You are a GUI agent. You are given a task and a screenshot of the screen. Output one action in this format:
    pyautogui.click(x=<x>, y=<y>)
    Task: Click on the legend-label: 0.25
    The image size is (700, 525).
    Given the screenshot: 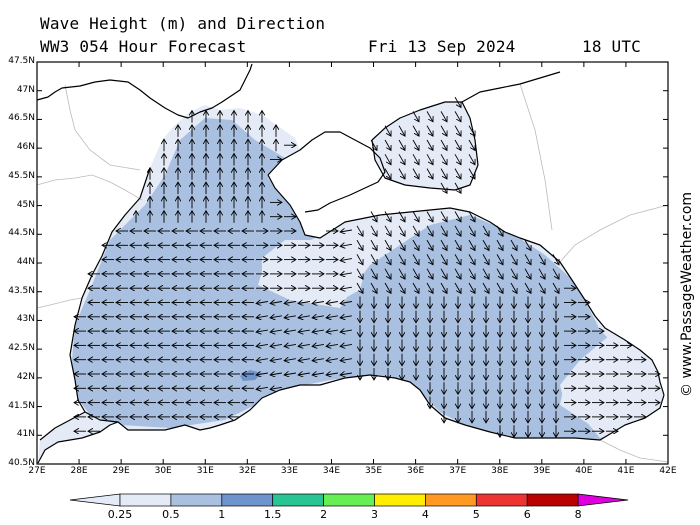 What is the action you would take?
    pyautogui.click(x=120, y=514)
    